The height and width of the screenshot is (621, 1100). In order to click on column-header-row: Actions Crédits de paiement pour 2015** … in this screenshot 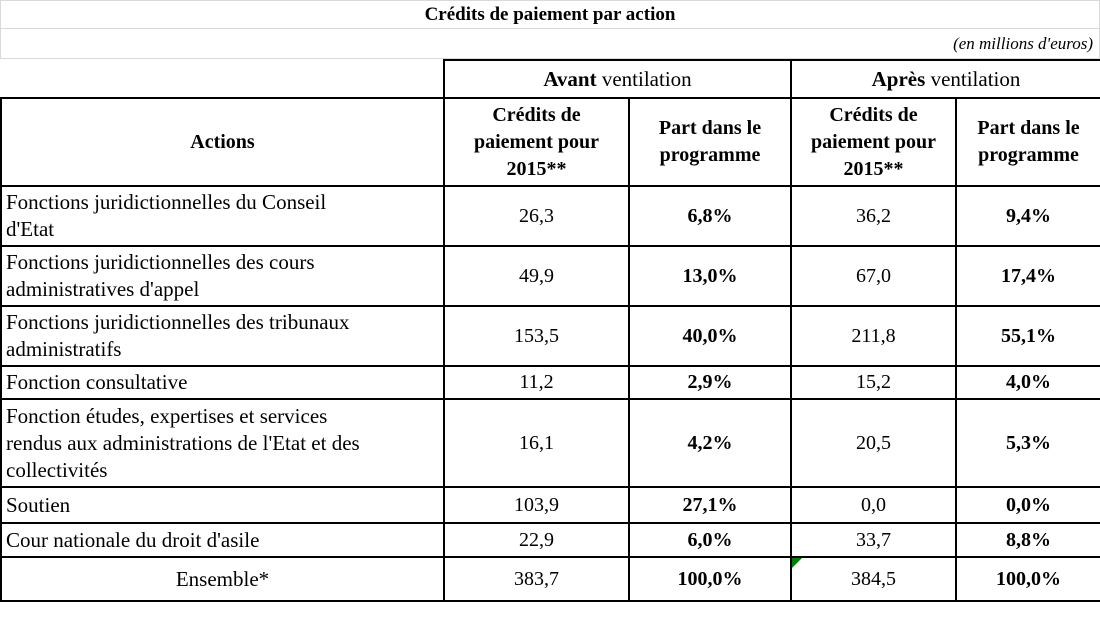, I will do `click(550, 142)`.